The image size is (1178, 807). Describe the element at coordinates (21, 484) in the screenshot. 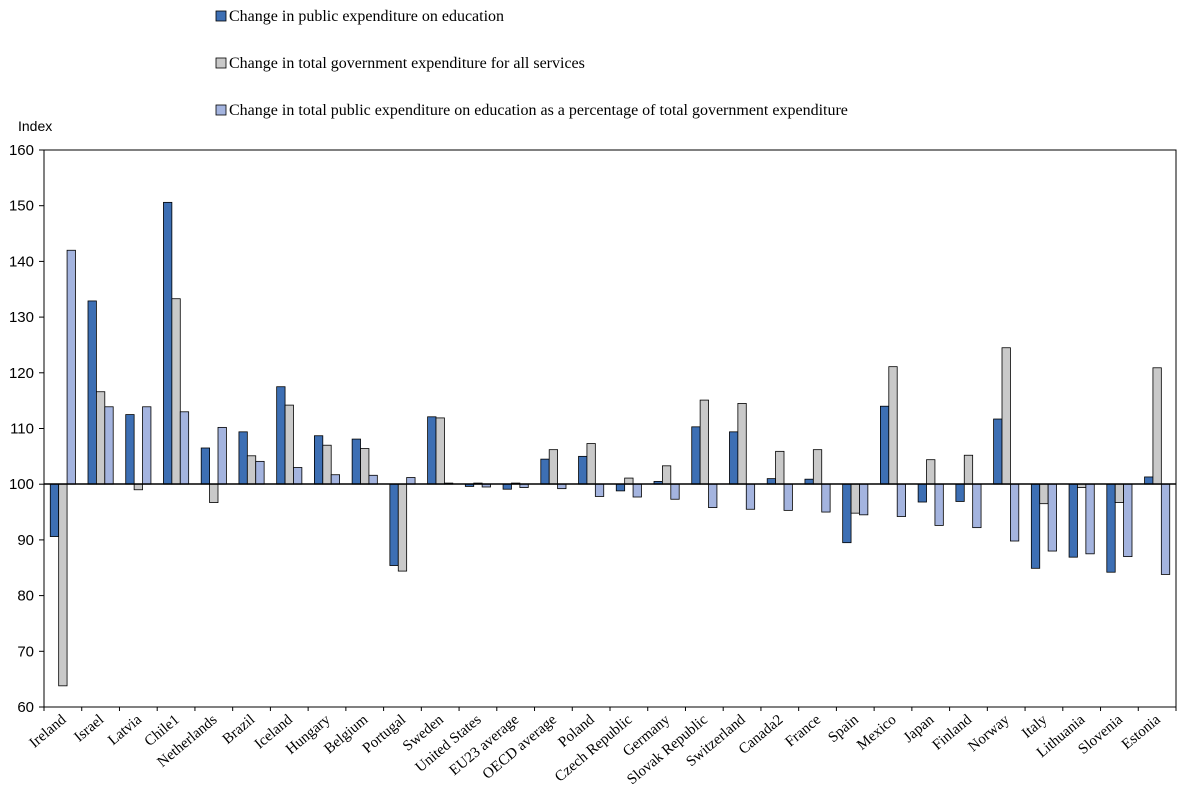

I see `y-tick-label-100: 100` at that location.